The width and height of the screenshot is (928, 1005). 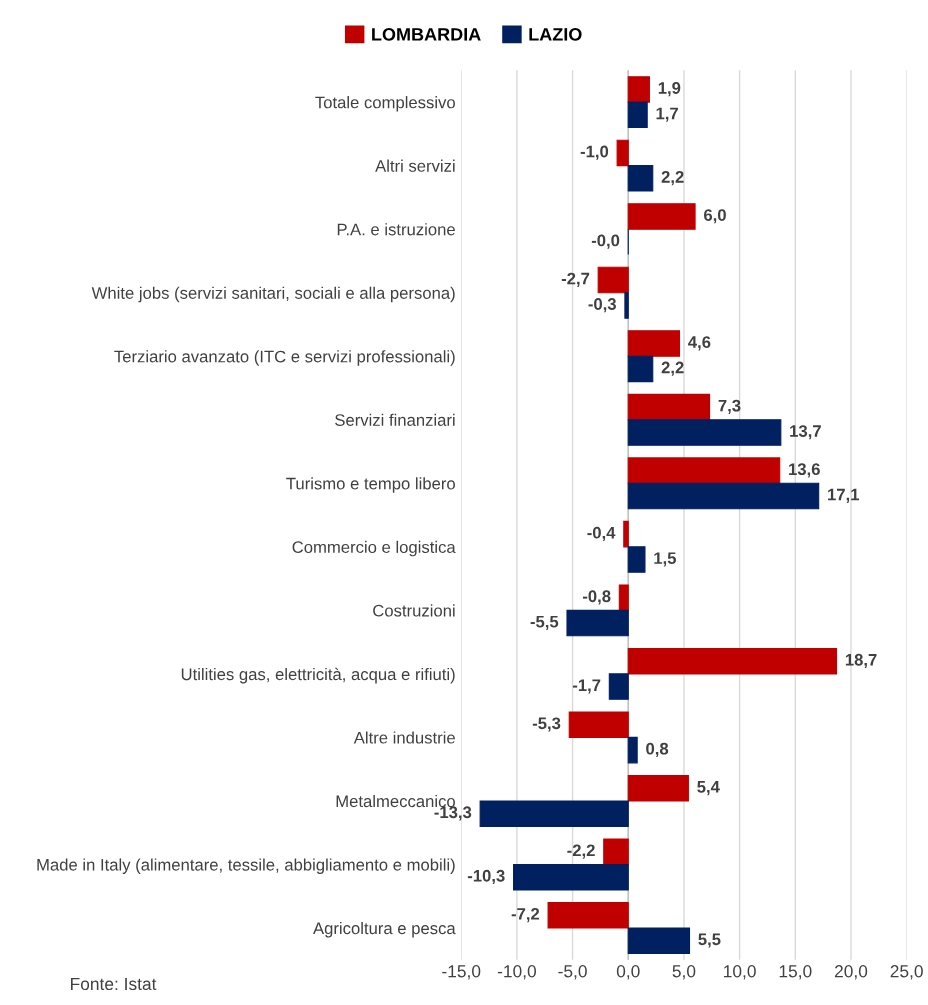 What do you see at coordinates (374, 548) in the screenshot?
I see `y-tick-label: Commercio e logistica` at bounding box center [374, 548].